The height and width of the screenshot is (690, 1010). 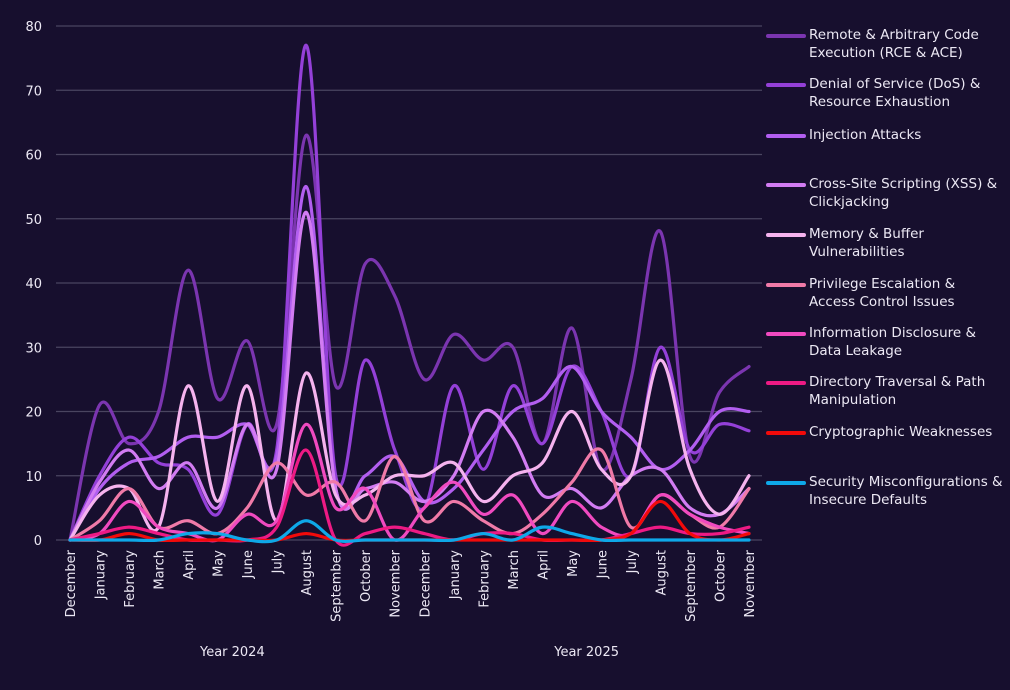 I want to click on y-tick-label: 50, so click(x=33, y=220).